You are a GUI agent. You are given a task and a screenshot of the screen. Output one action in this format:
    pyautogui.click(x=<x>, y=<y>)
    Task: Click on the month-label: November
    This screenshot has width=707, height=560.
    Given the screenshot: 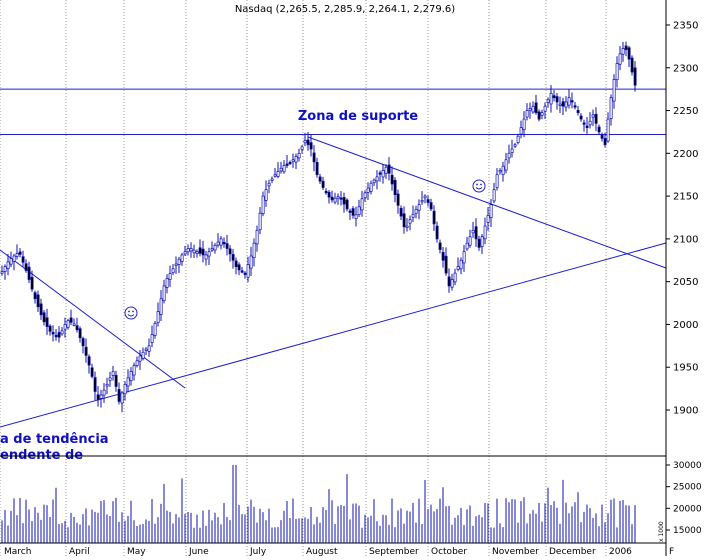 What is the action you would take?
    pyautogui.click(x=515, y=551)
    